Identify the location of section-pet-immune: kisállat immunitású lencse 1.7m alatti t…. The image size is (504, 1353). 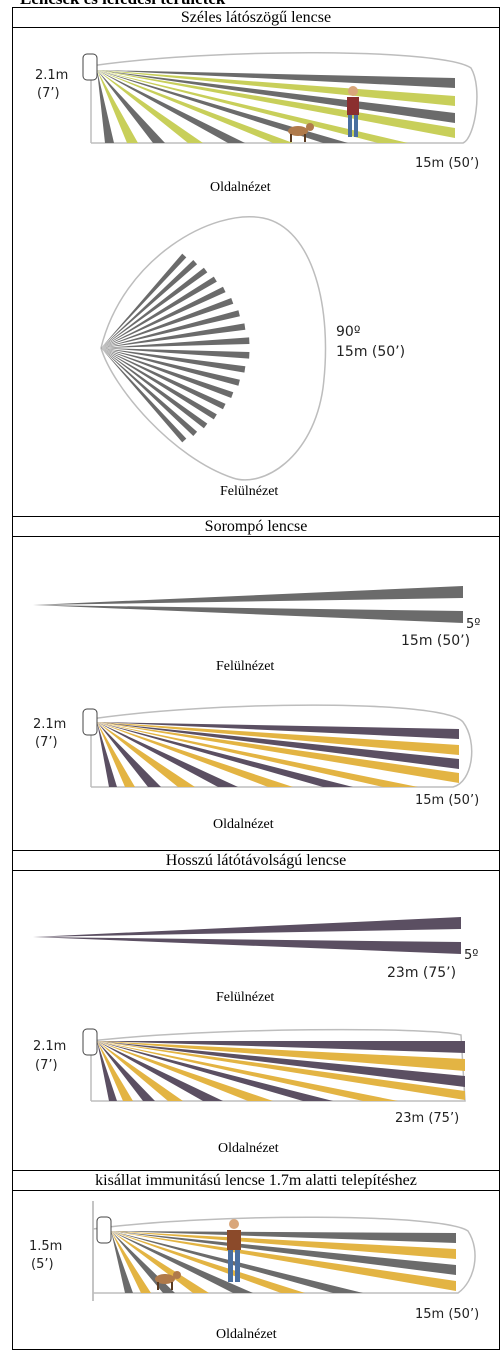
(256, 1260).